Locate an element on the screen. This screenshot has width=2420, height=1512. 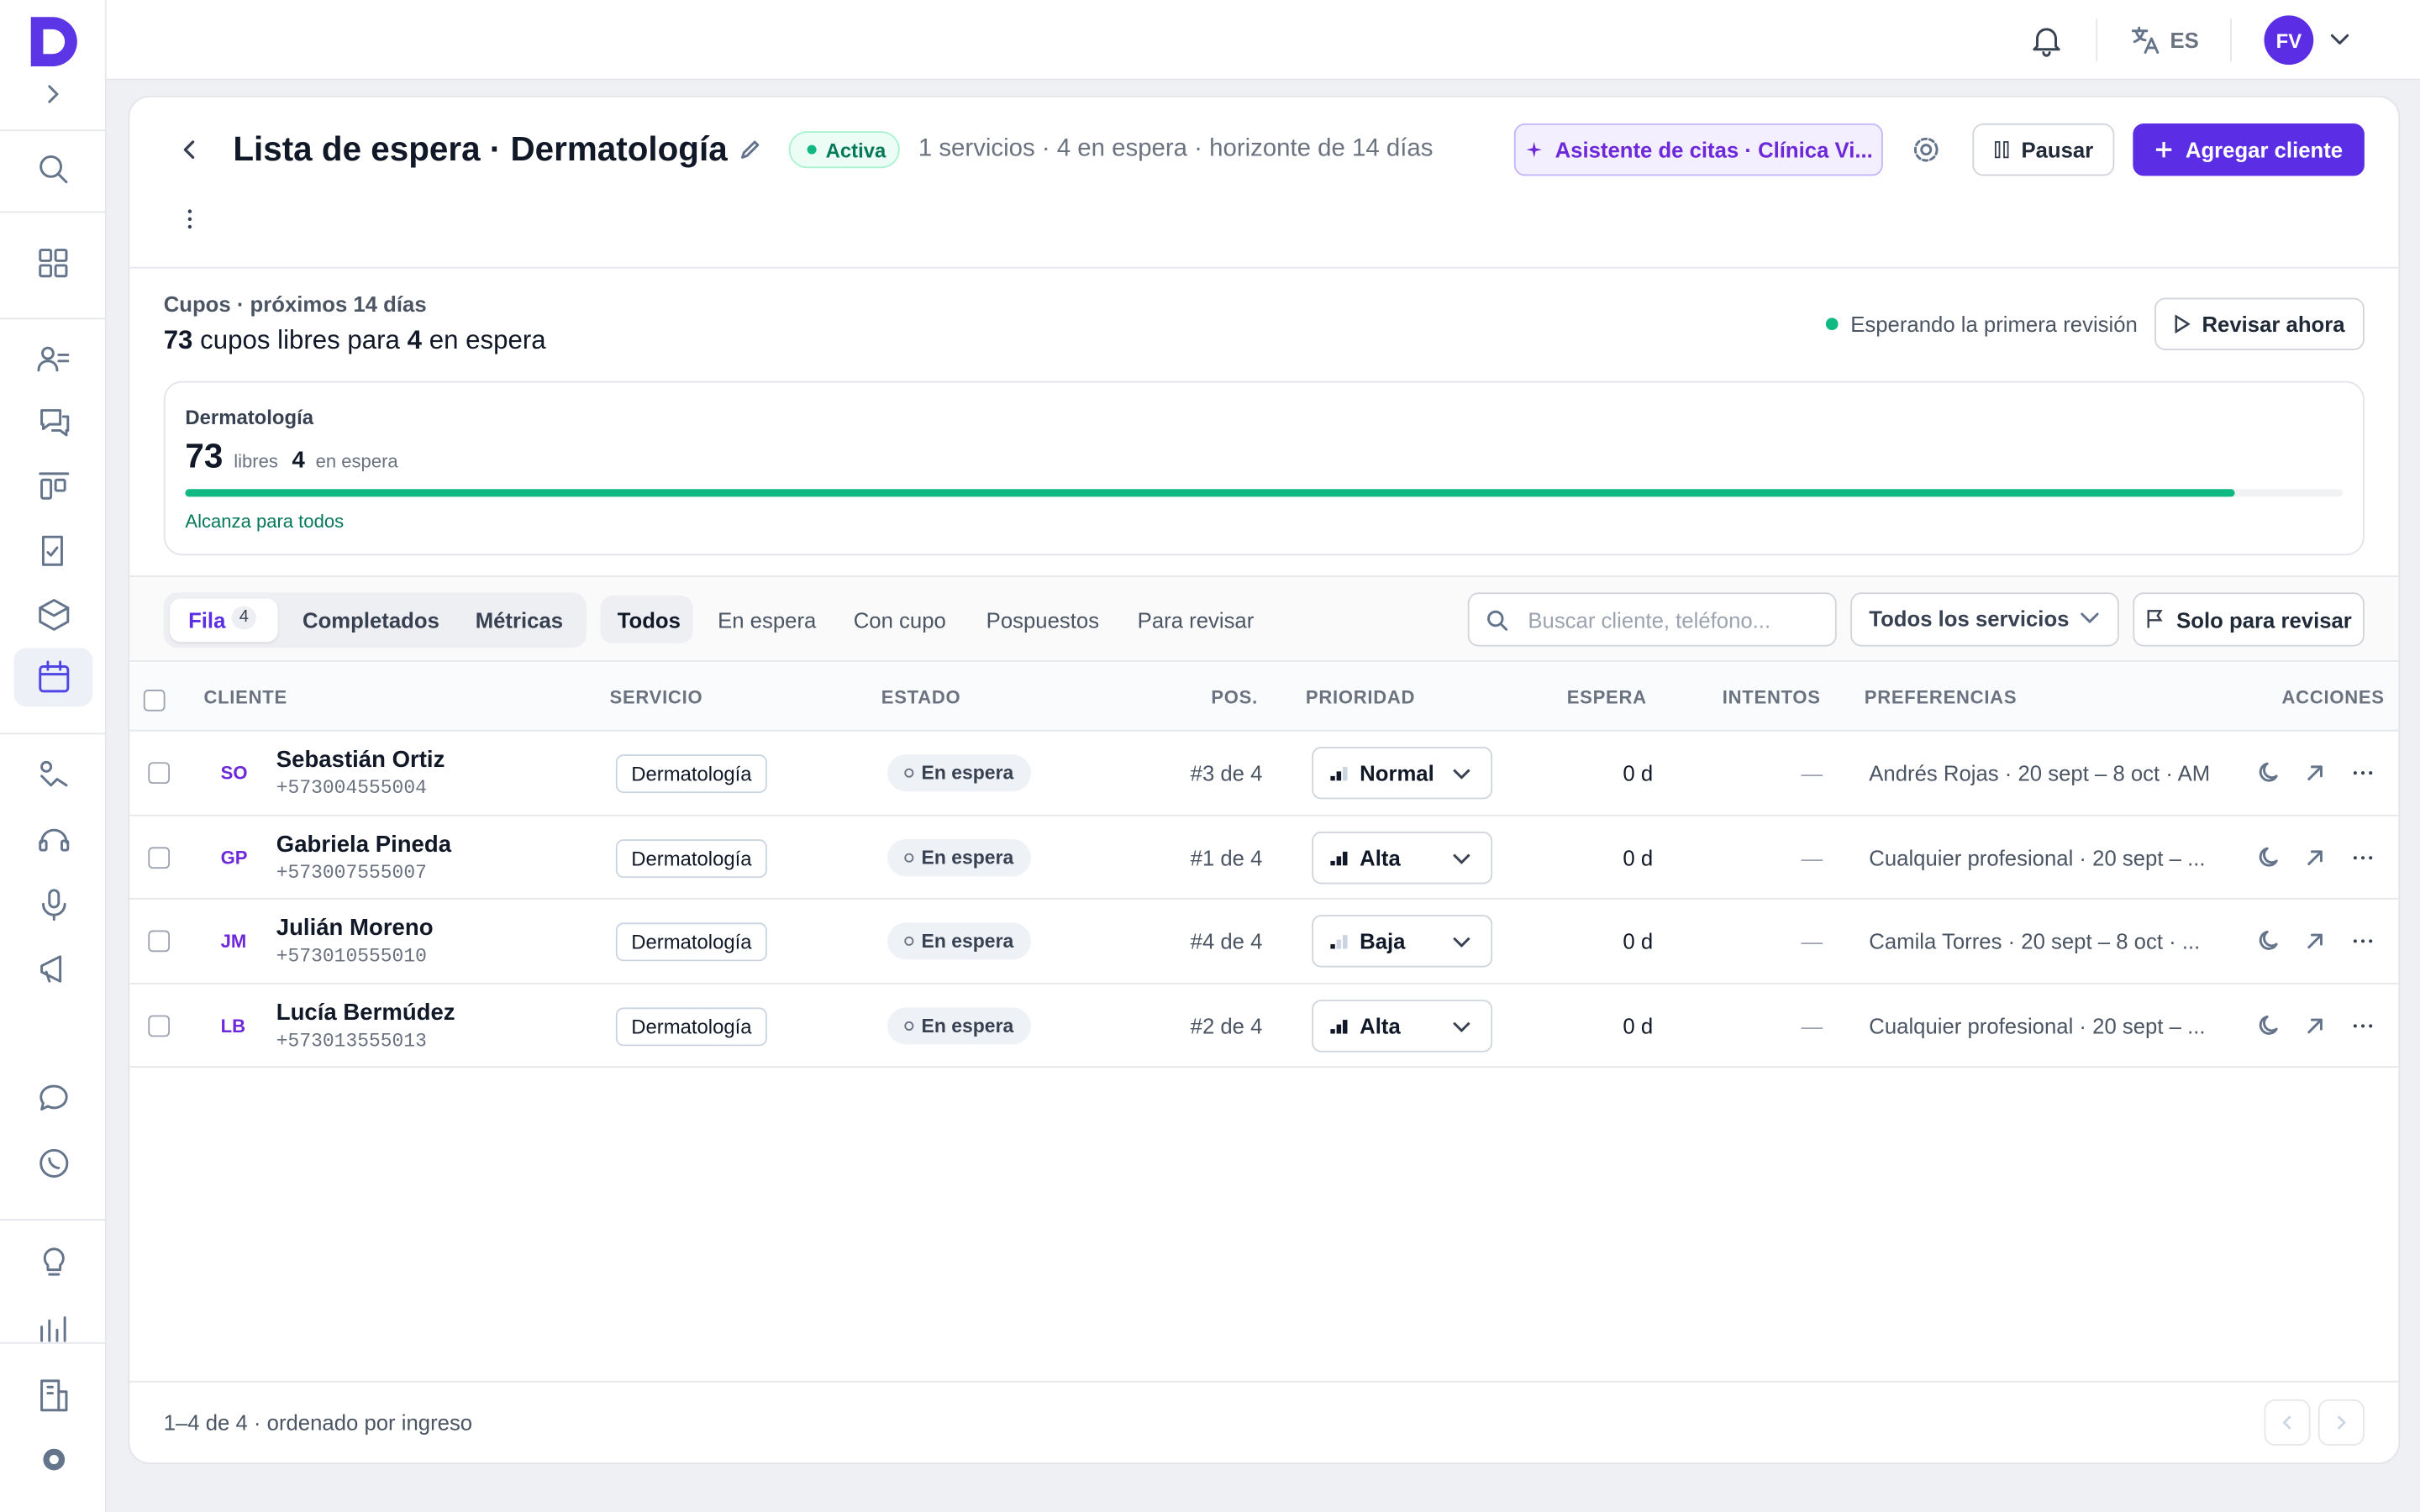
client-name: Julián Moreno is located at coordinates (355, 928).